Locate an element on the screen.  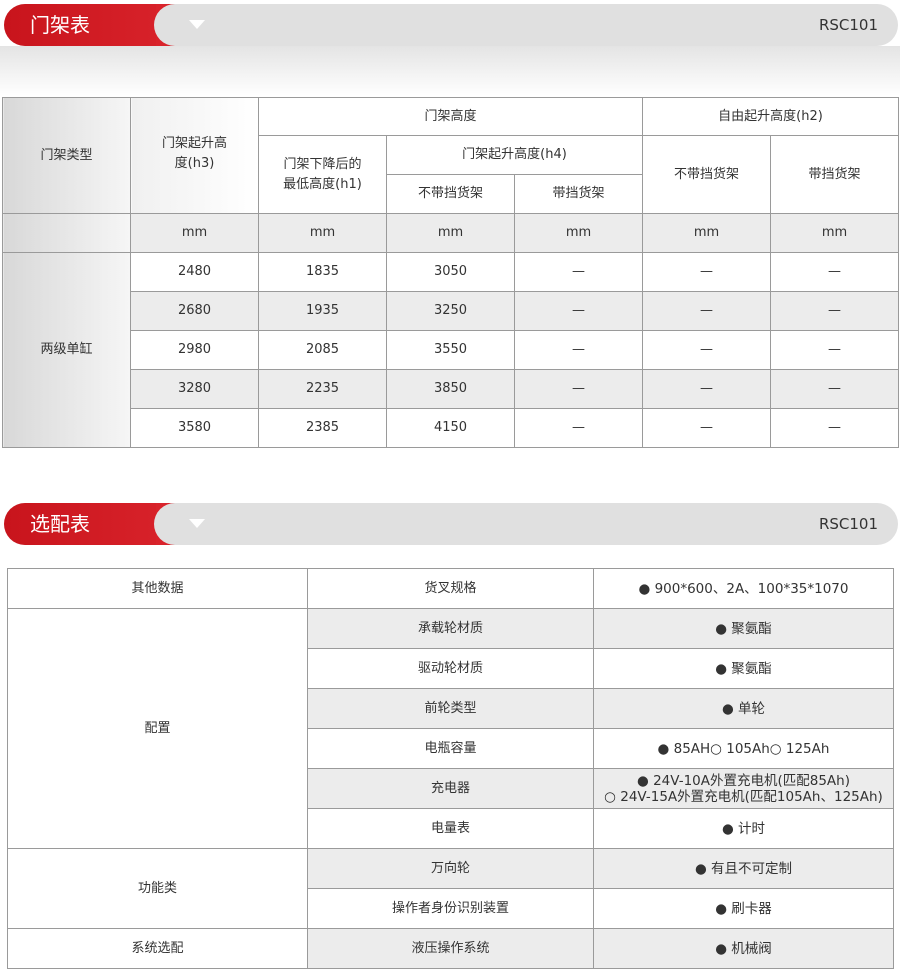
header-h2: 自由起升高度(h2) is located at coordinates (770, 116).